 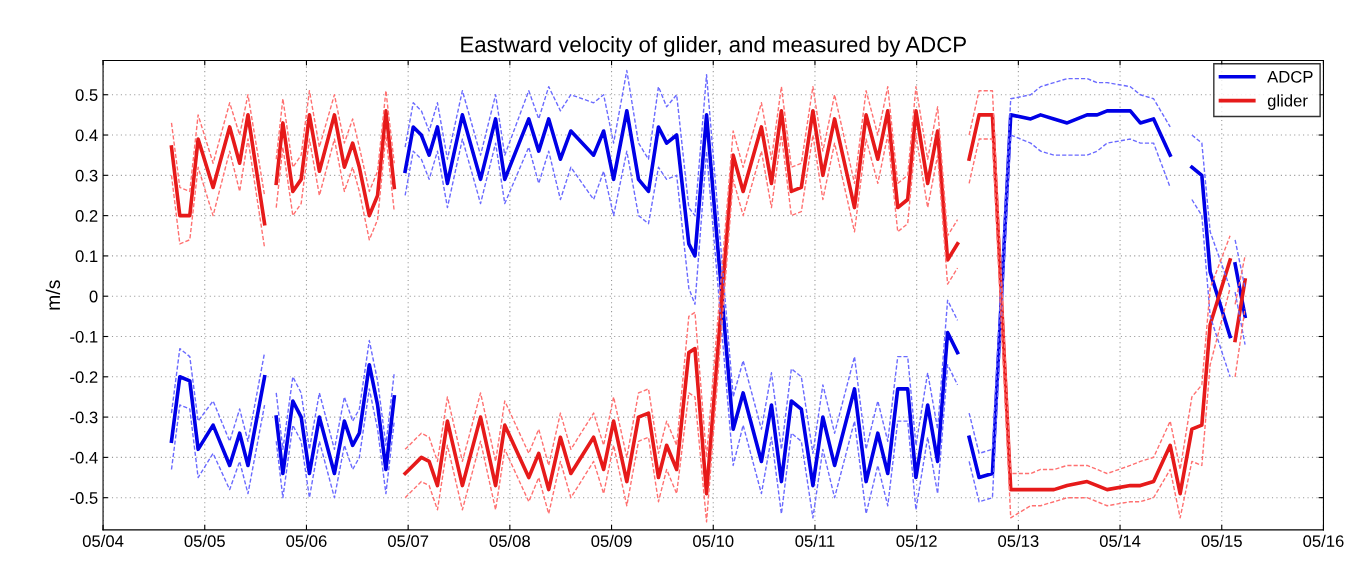 What do you see at coordinates (93, 296) in the screenshot?
I see `y-tick-label: 0` at bounding box center [93, 296].